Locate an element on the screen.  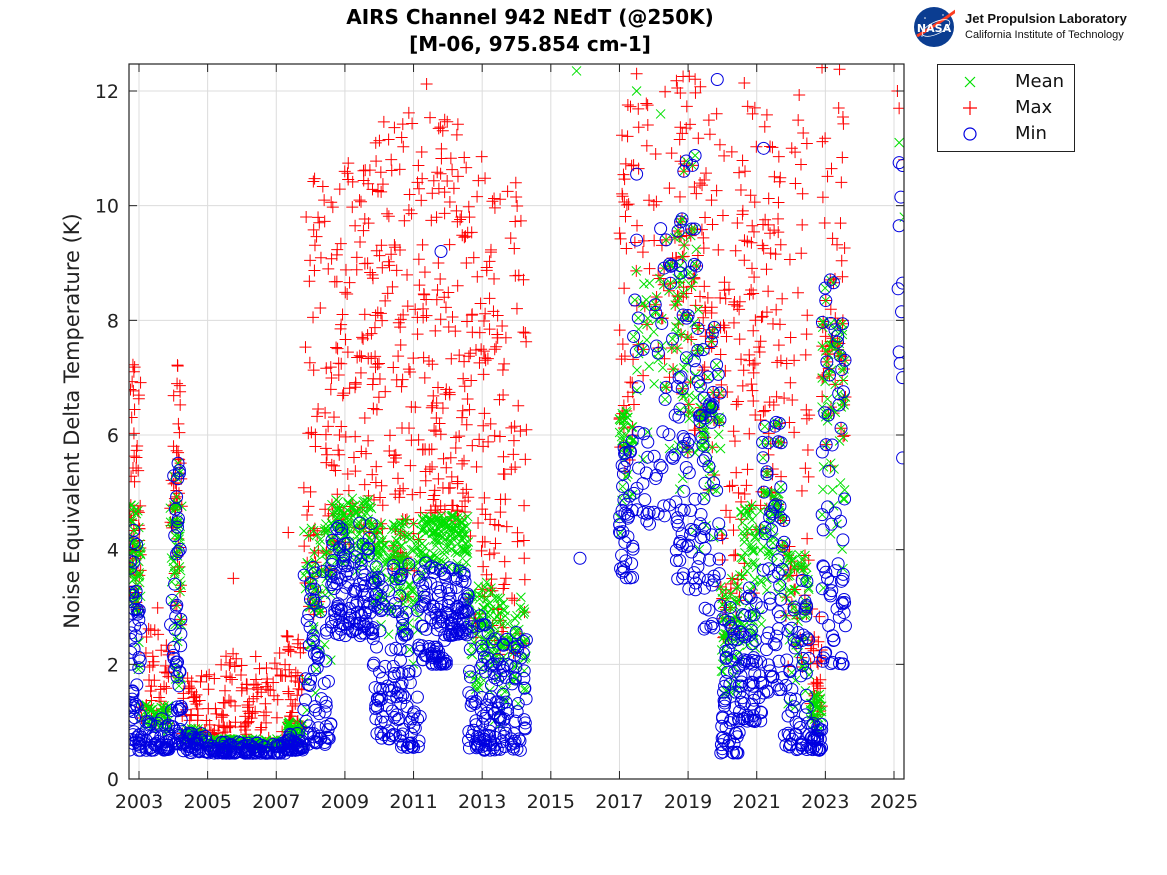
y-tick-label: 4 is located at coordinates (113, 551).